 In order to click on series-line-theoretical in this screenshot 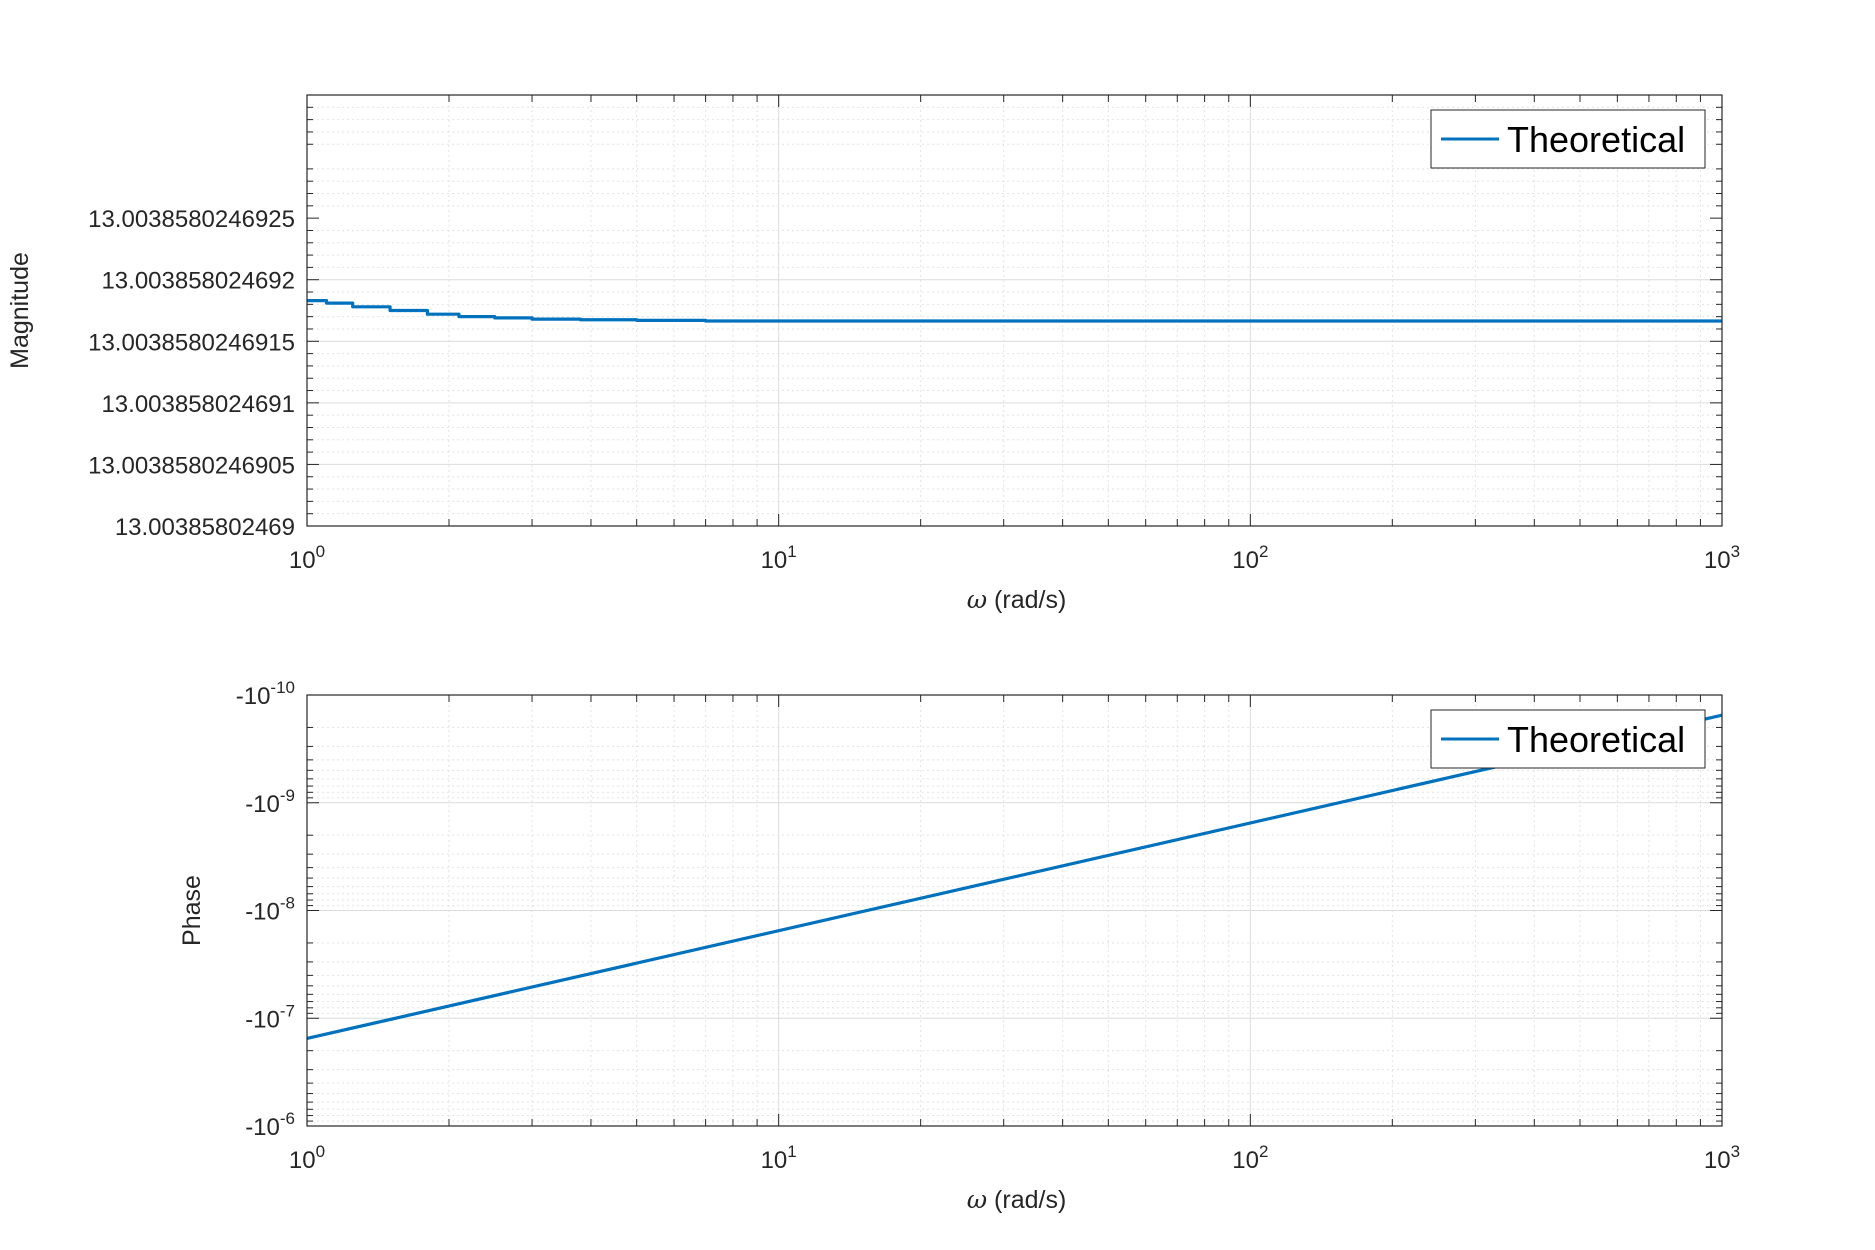, I will do `click(1014, 311)`.